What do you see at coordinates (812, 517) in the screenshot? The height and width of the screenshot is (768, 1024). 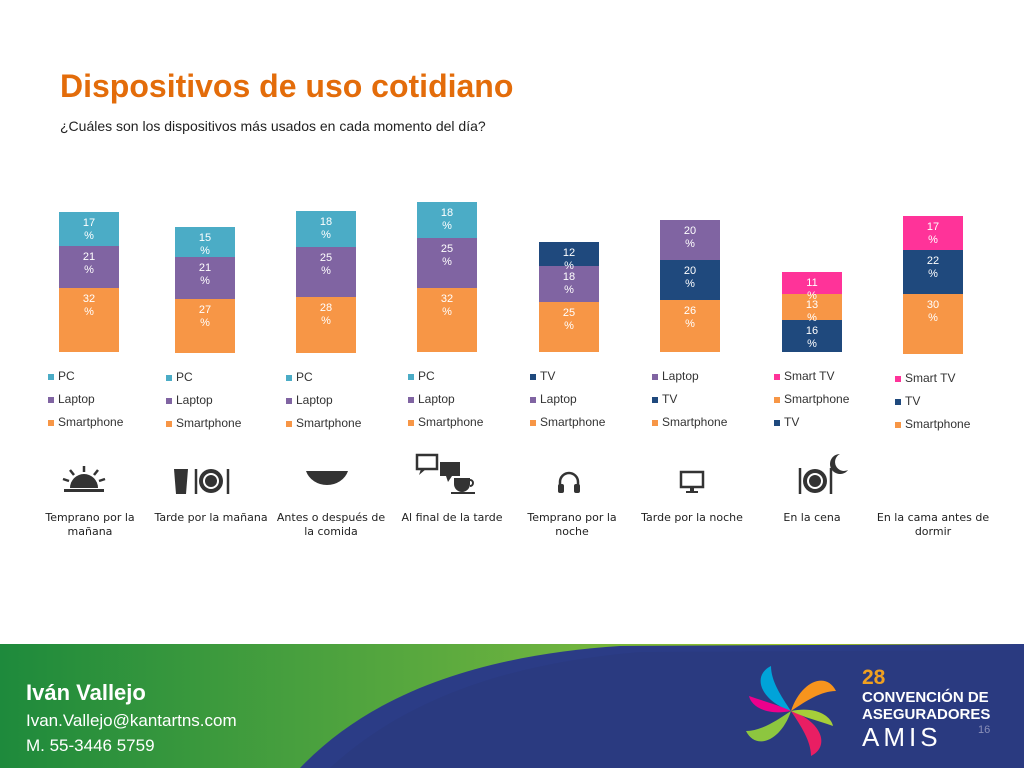 I see `caption-cena: En la cena` at bounding box center [812, 517].